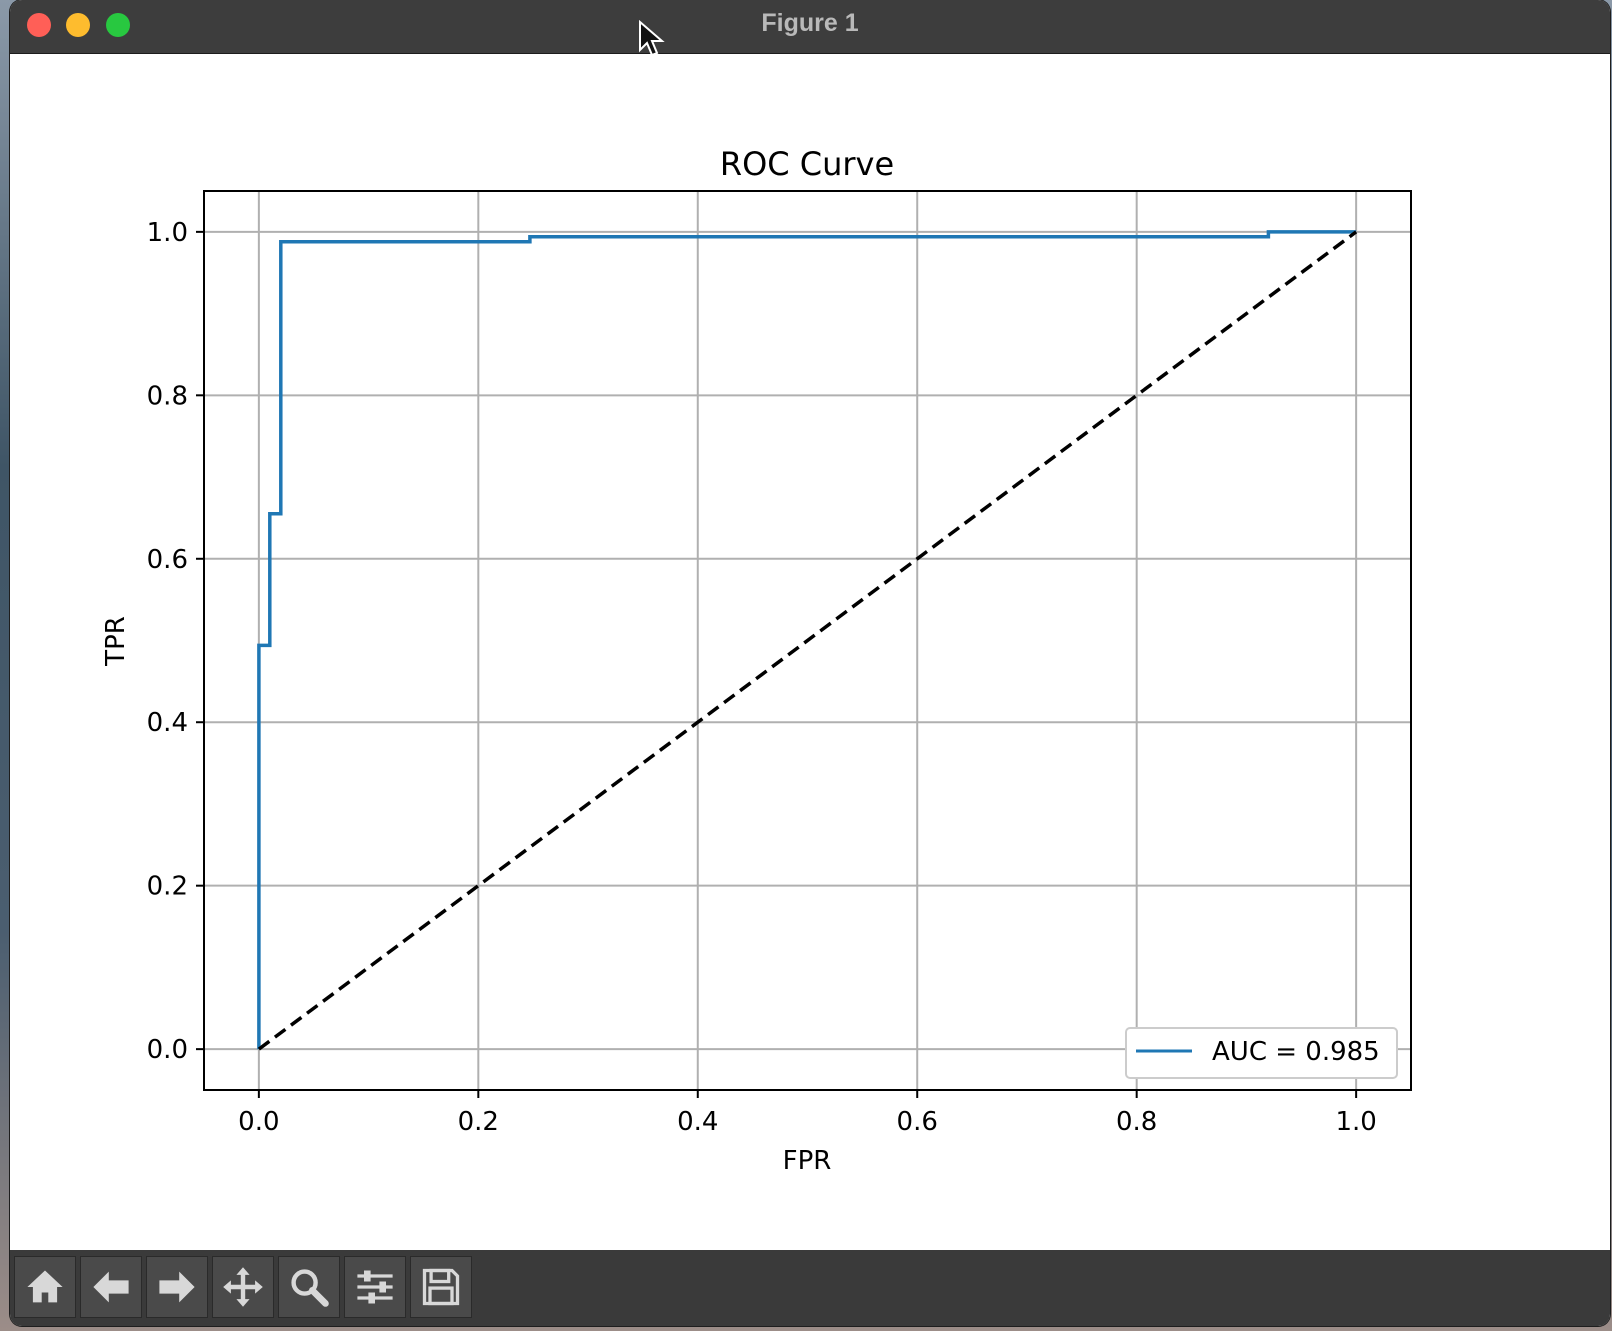 This screenshot has width=1612, height=1331. I want to click on title-bar: Figure 1, so click(810, 27).